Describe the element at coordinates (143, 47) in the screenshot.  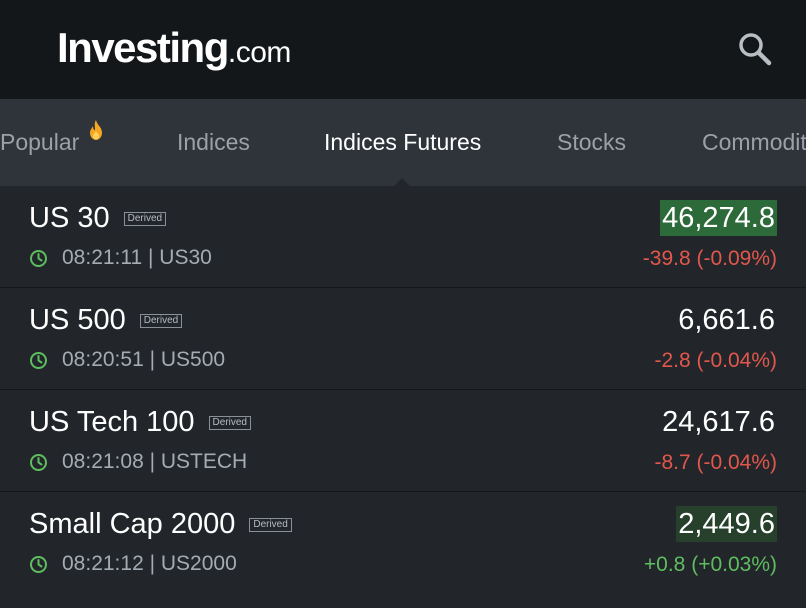
I see `logo-main-text: Investing` at that location.